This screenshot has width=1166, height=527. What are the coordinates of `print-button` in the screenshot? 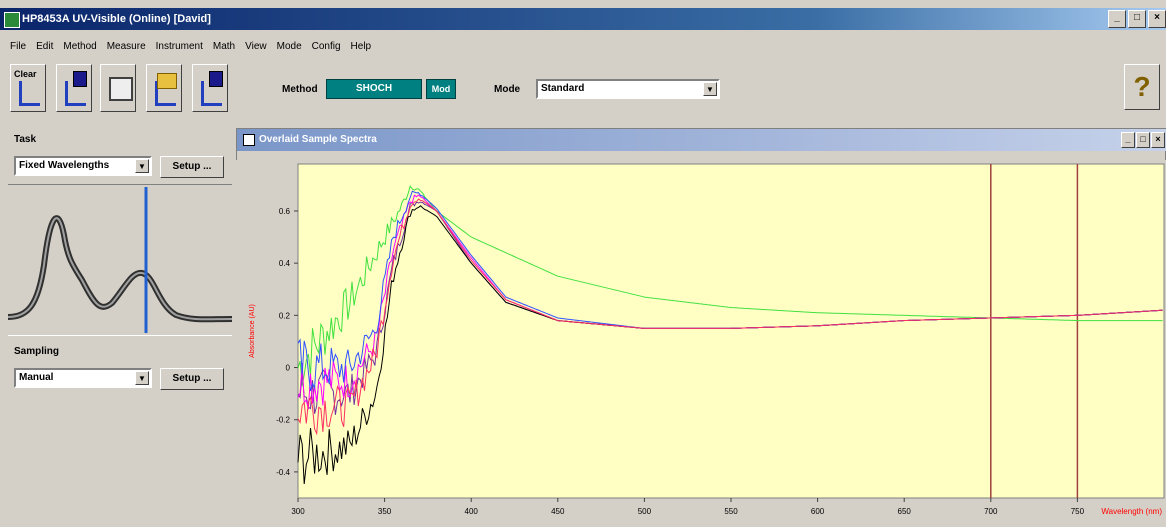 It's located at (118, 88).